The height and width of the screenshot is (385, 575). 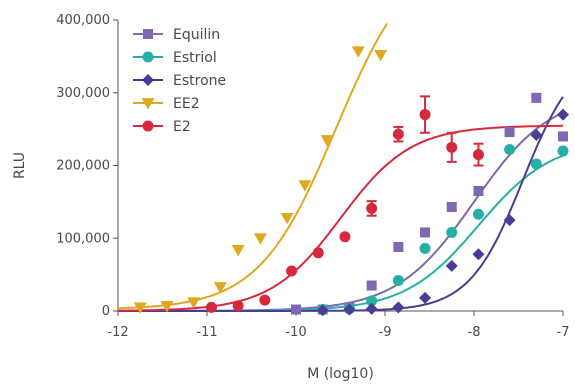 What do you see at coordinates (195, 58) in the screenshot?
I see `legend-label: Estriol` at bounding box center [195, 58].